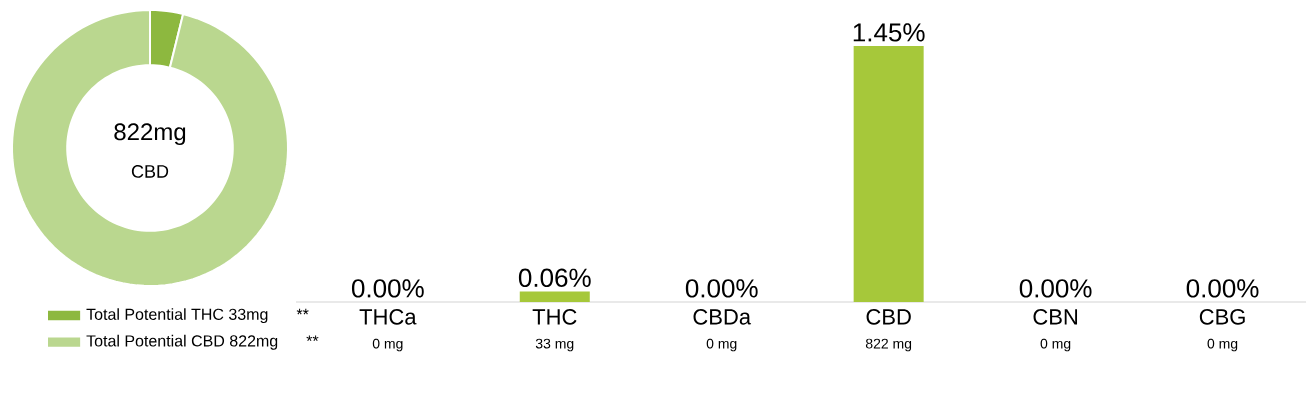  What do you see at coordinates (722, 317) in the screenshot?
I see `x-tick-label: CBDa` at bounding box center [722, 317].